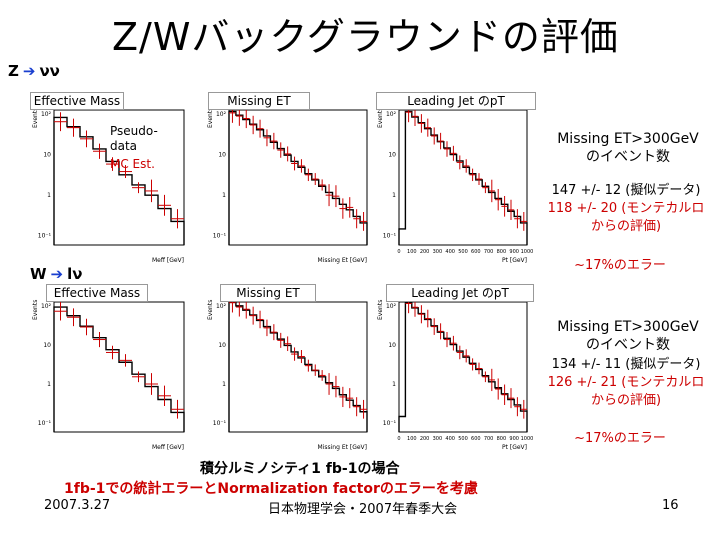  I want to click on w-mc-count-line2: からの評価), so click(626, 400).